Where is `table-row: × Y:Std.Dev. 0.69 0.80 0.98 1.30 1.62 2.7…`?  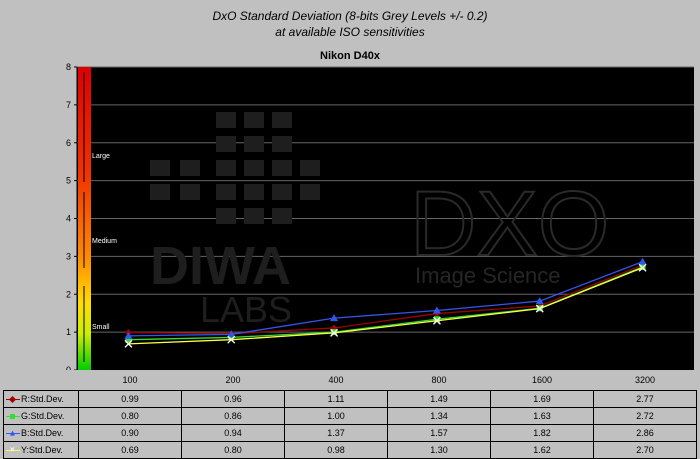
table-row: × Y:Std.Dev. 0.69 0.80 0.98 1.30 1.62 2.7… is located at coordinates (350, 450).